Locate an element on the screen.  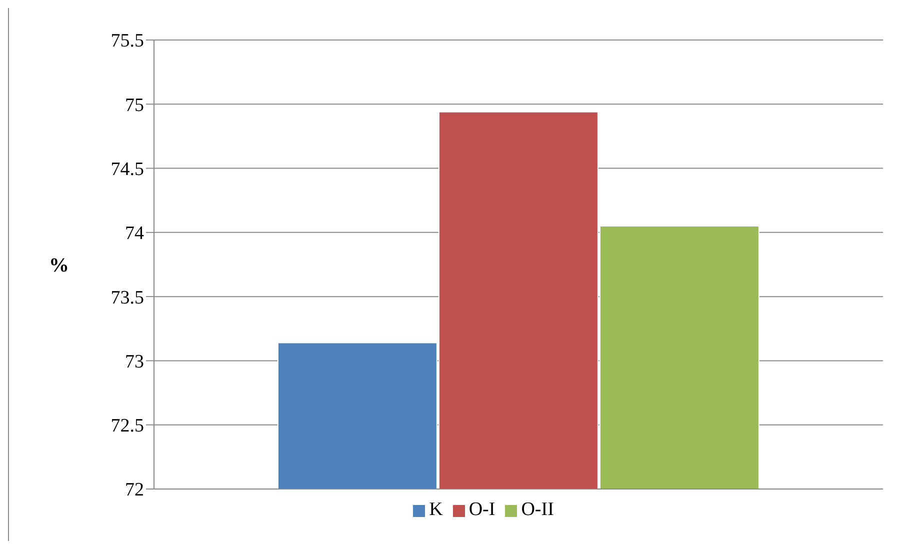
y-tick-label: 75 is located at coordinates (134, 105).